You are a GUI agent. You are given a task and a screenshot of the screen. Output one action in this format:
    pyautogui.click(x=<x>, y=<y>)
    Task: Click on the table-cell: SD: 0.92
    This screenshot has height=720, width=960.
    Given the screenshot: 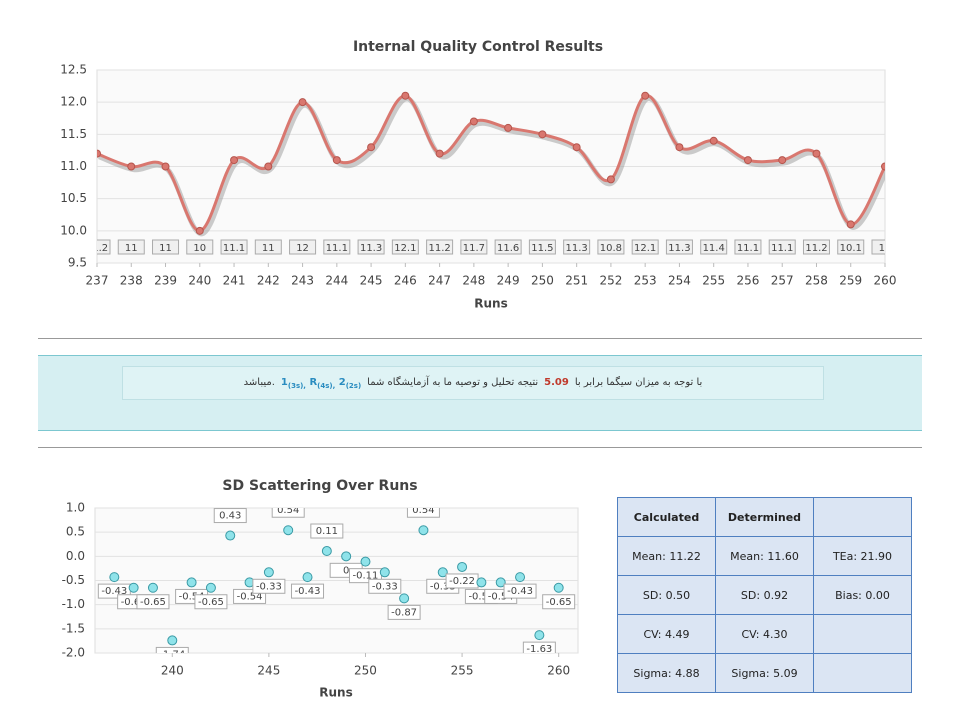 What is the action you would take?
    pyautogui.click(x=764, y=595)
    